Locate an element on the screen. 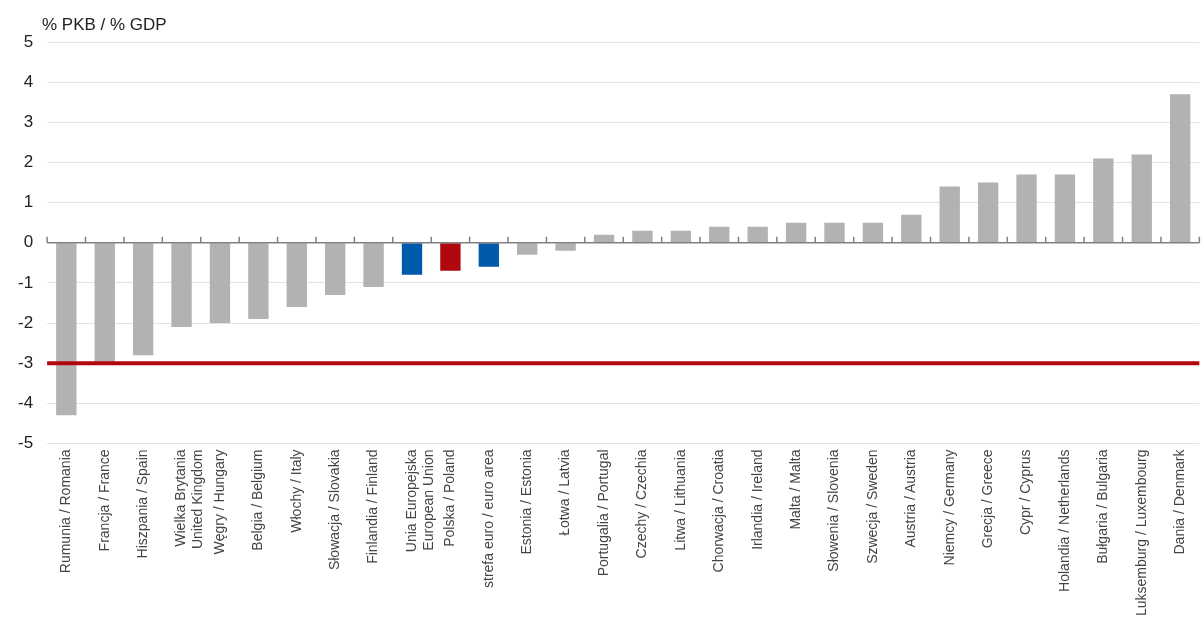 This screenshot has width=1203, height=628. y-tick-label: 1 is located at coordinates (28, 202).